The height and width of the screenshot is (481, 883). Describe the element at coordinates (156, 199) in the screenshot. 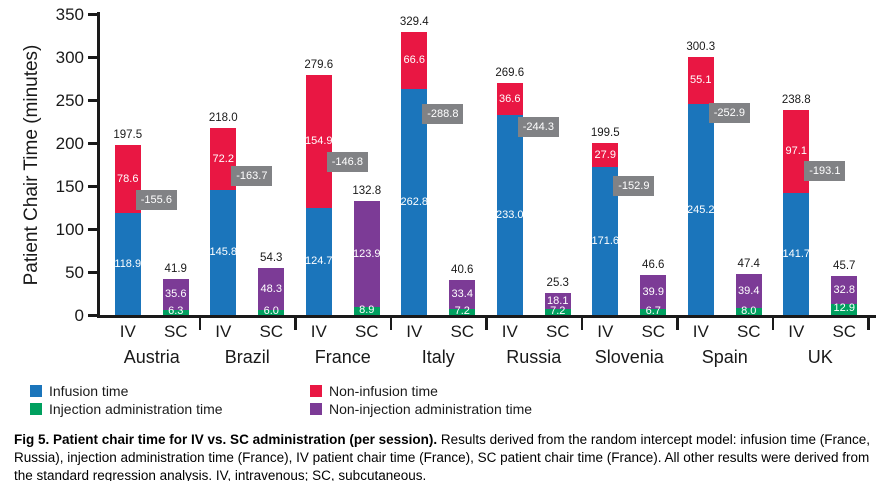

I see `difference-label: -155.6` at that location.